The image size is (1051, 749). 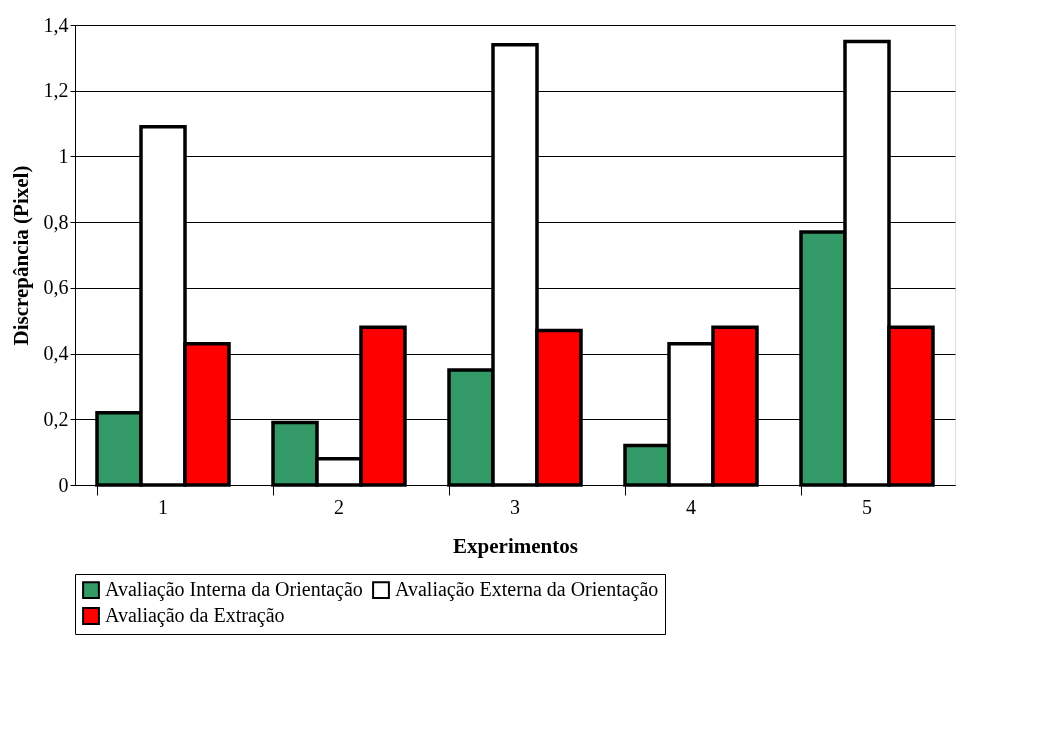 What do you see at coordinates (195, 615) in the screenshot?
I see `legend-label: Avaliação da Extração` at bounding box center [195, 615].